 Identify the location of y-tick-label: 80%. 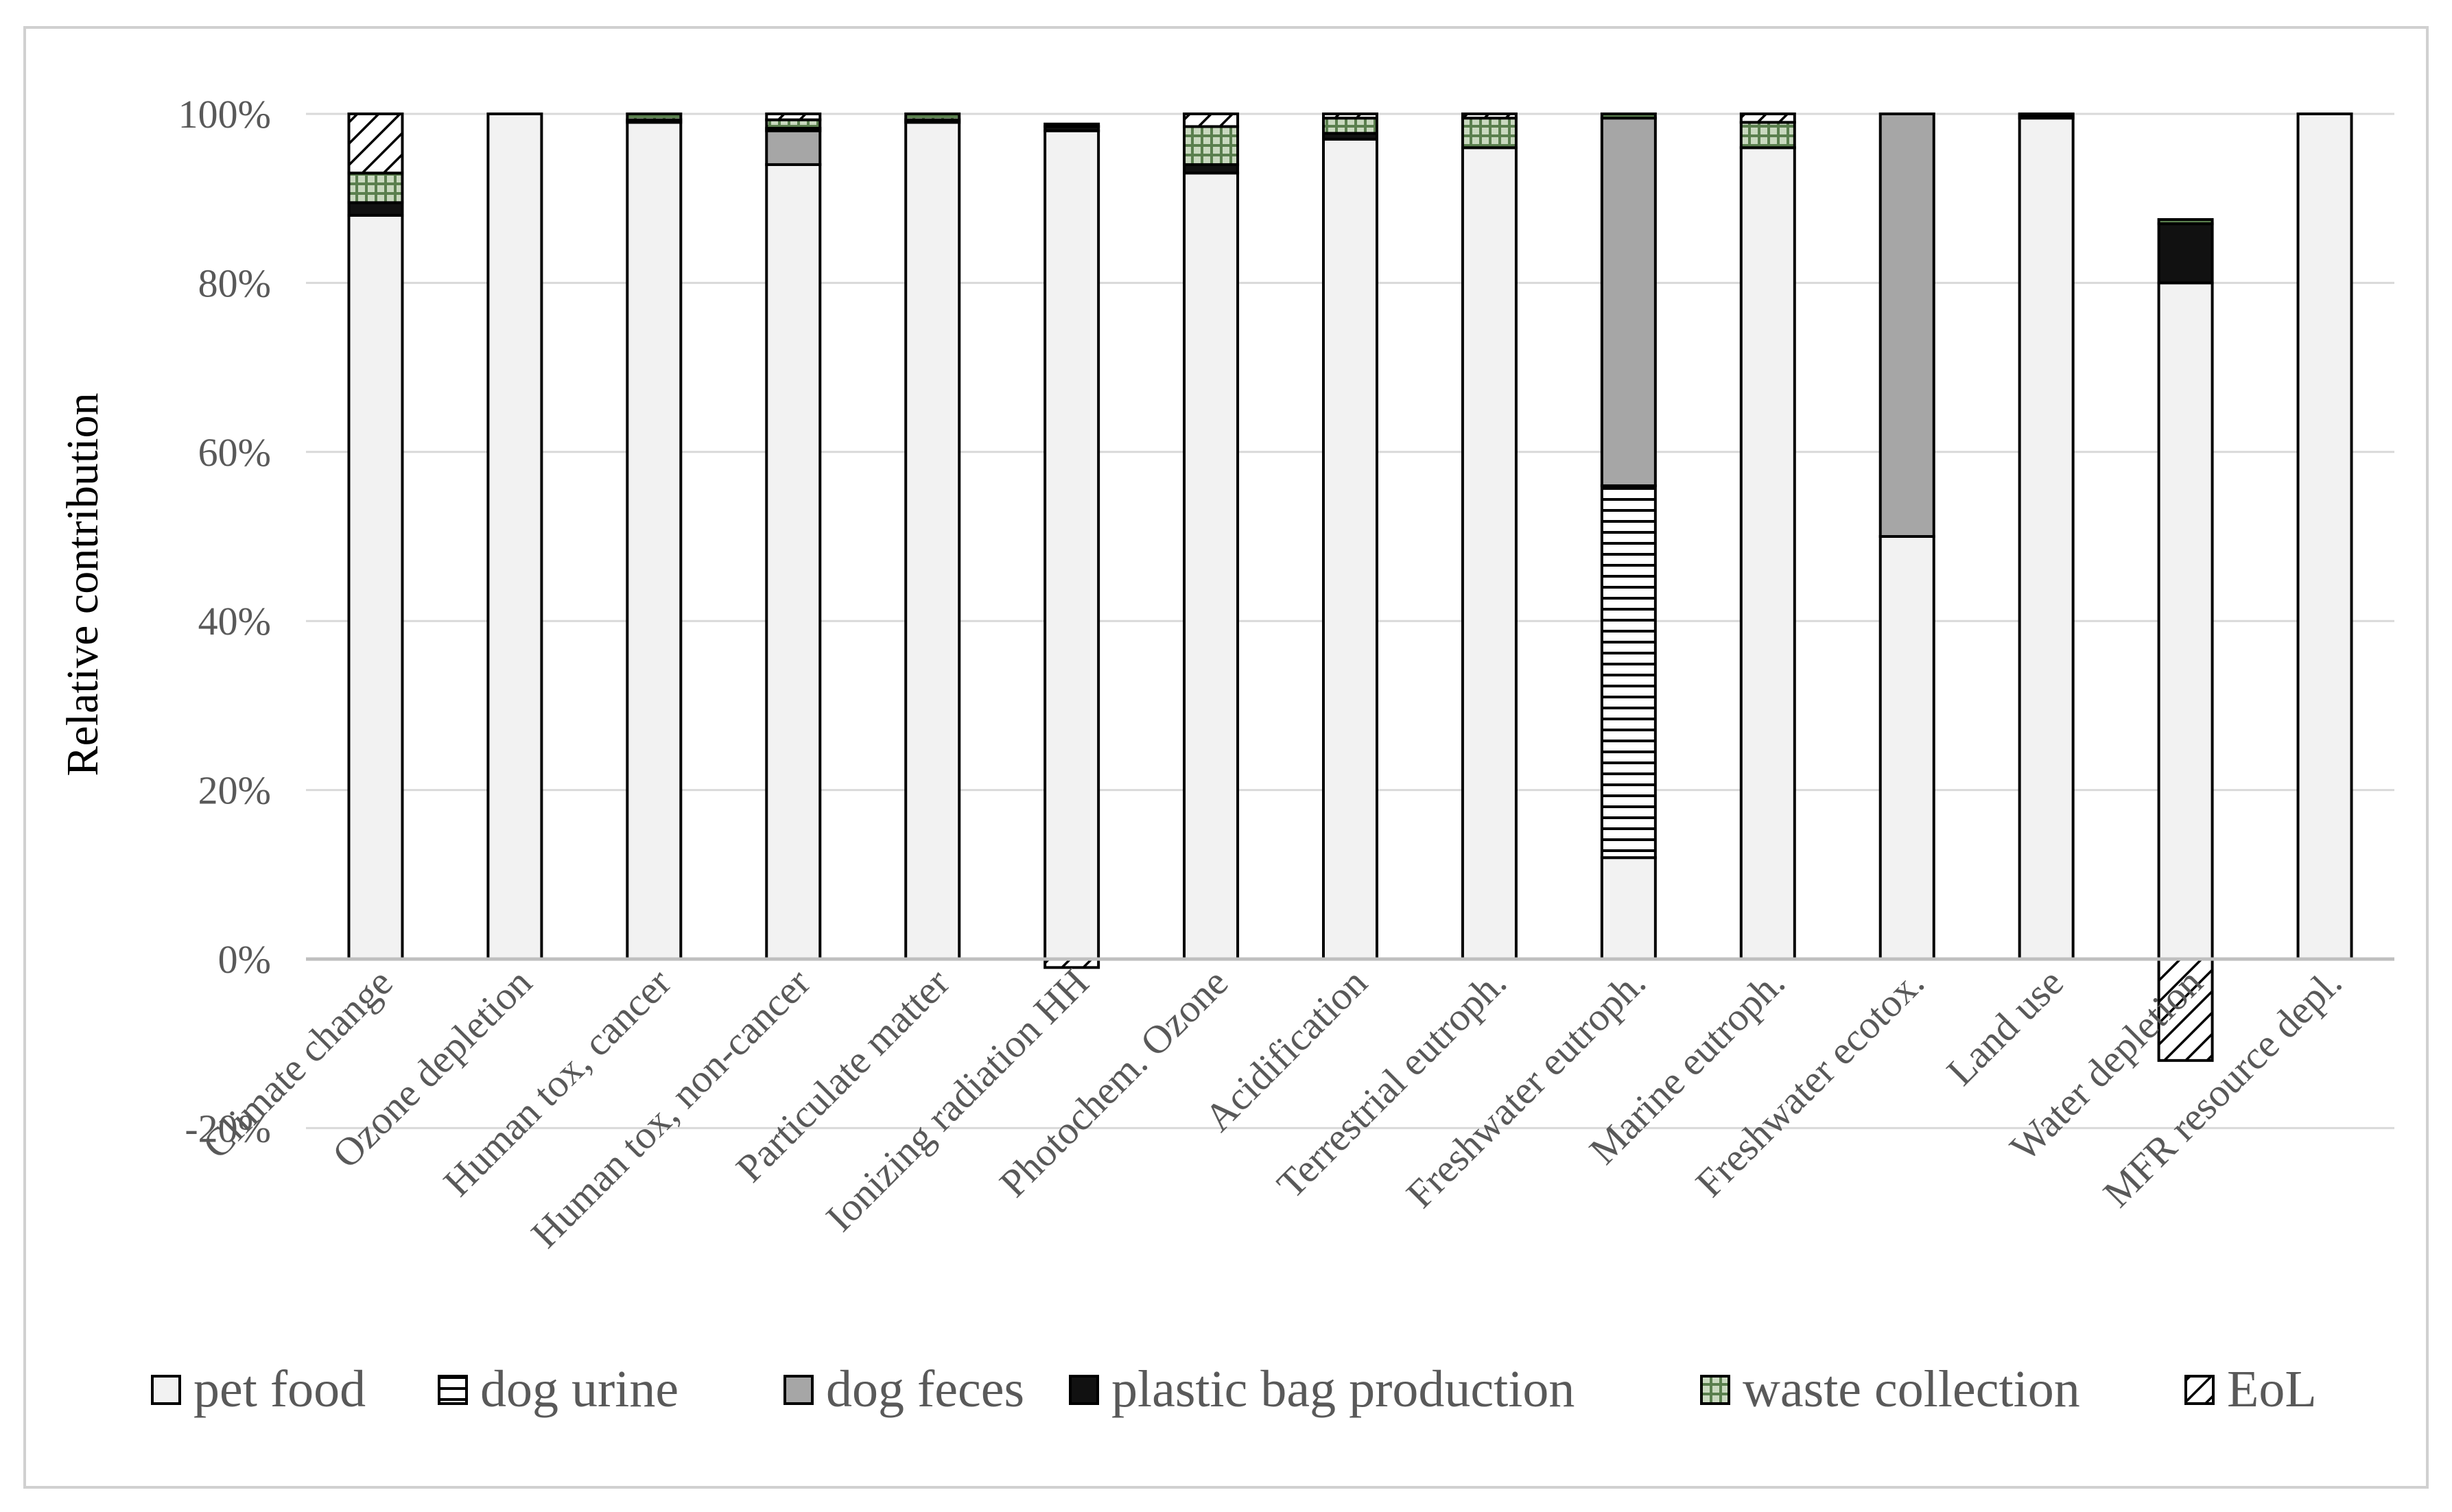
(234, 283).